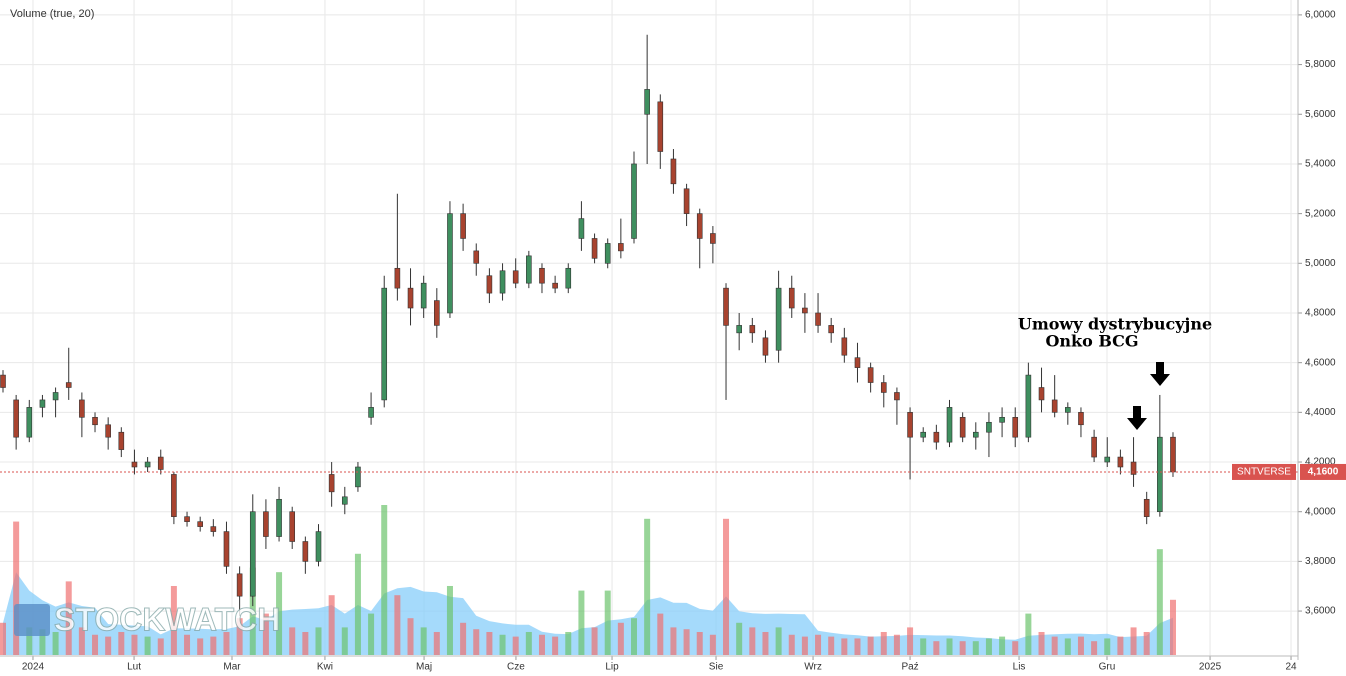 Image resolution: width=1346 pixels, height=676 pixels. Describe the element at coordinates (1323, 472) in the screenshot. I see `last-price-label: 4,1600` at that location.